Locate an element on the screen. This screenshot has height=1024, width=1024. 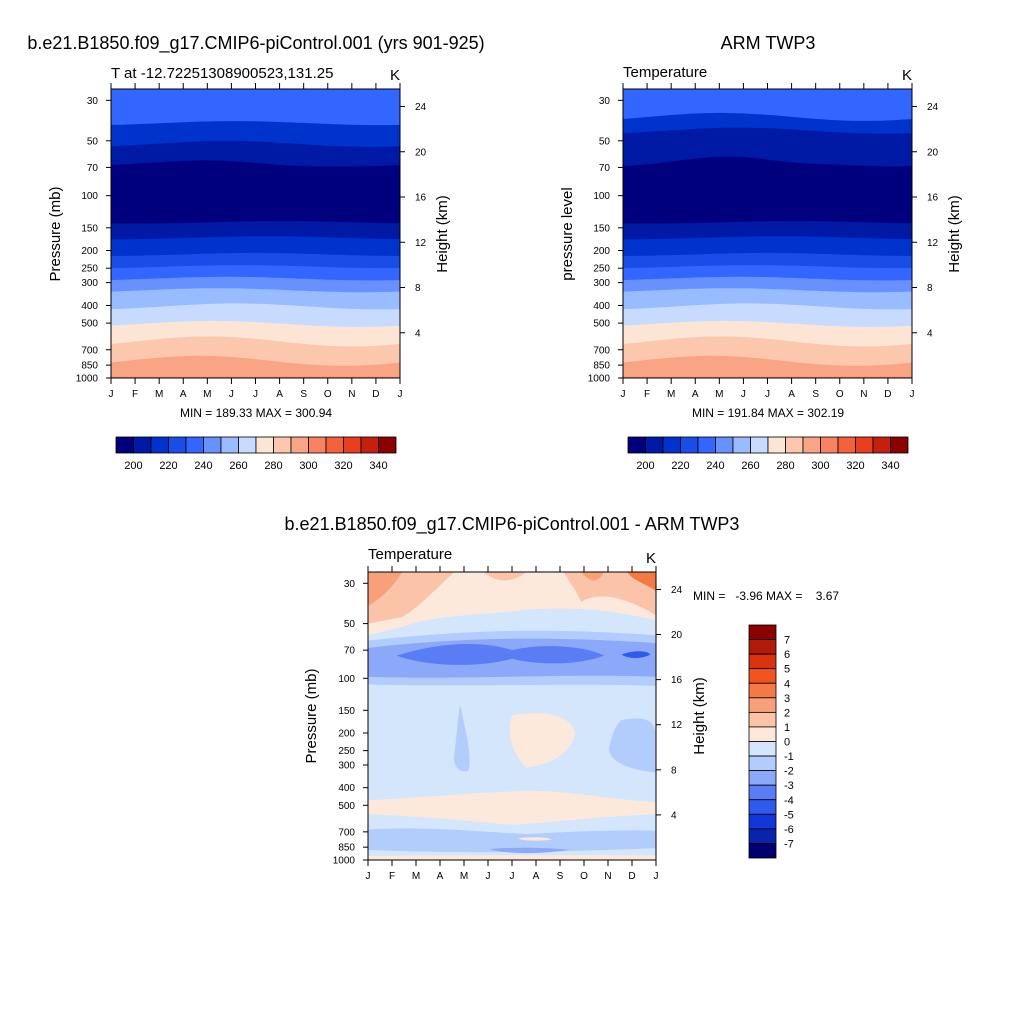
y-tick-label: 100 is located at coordinates (346, 679).